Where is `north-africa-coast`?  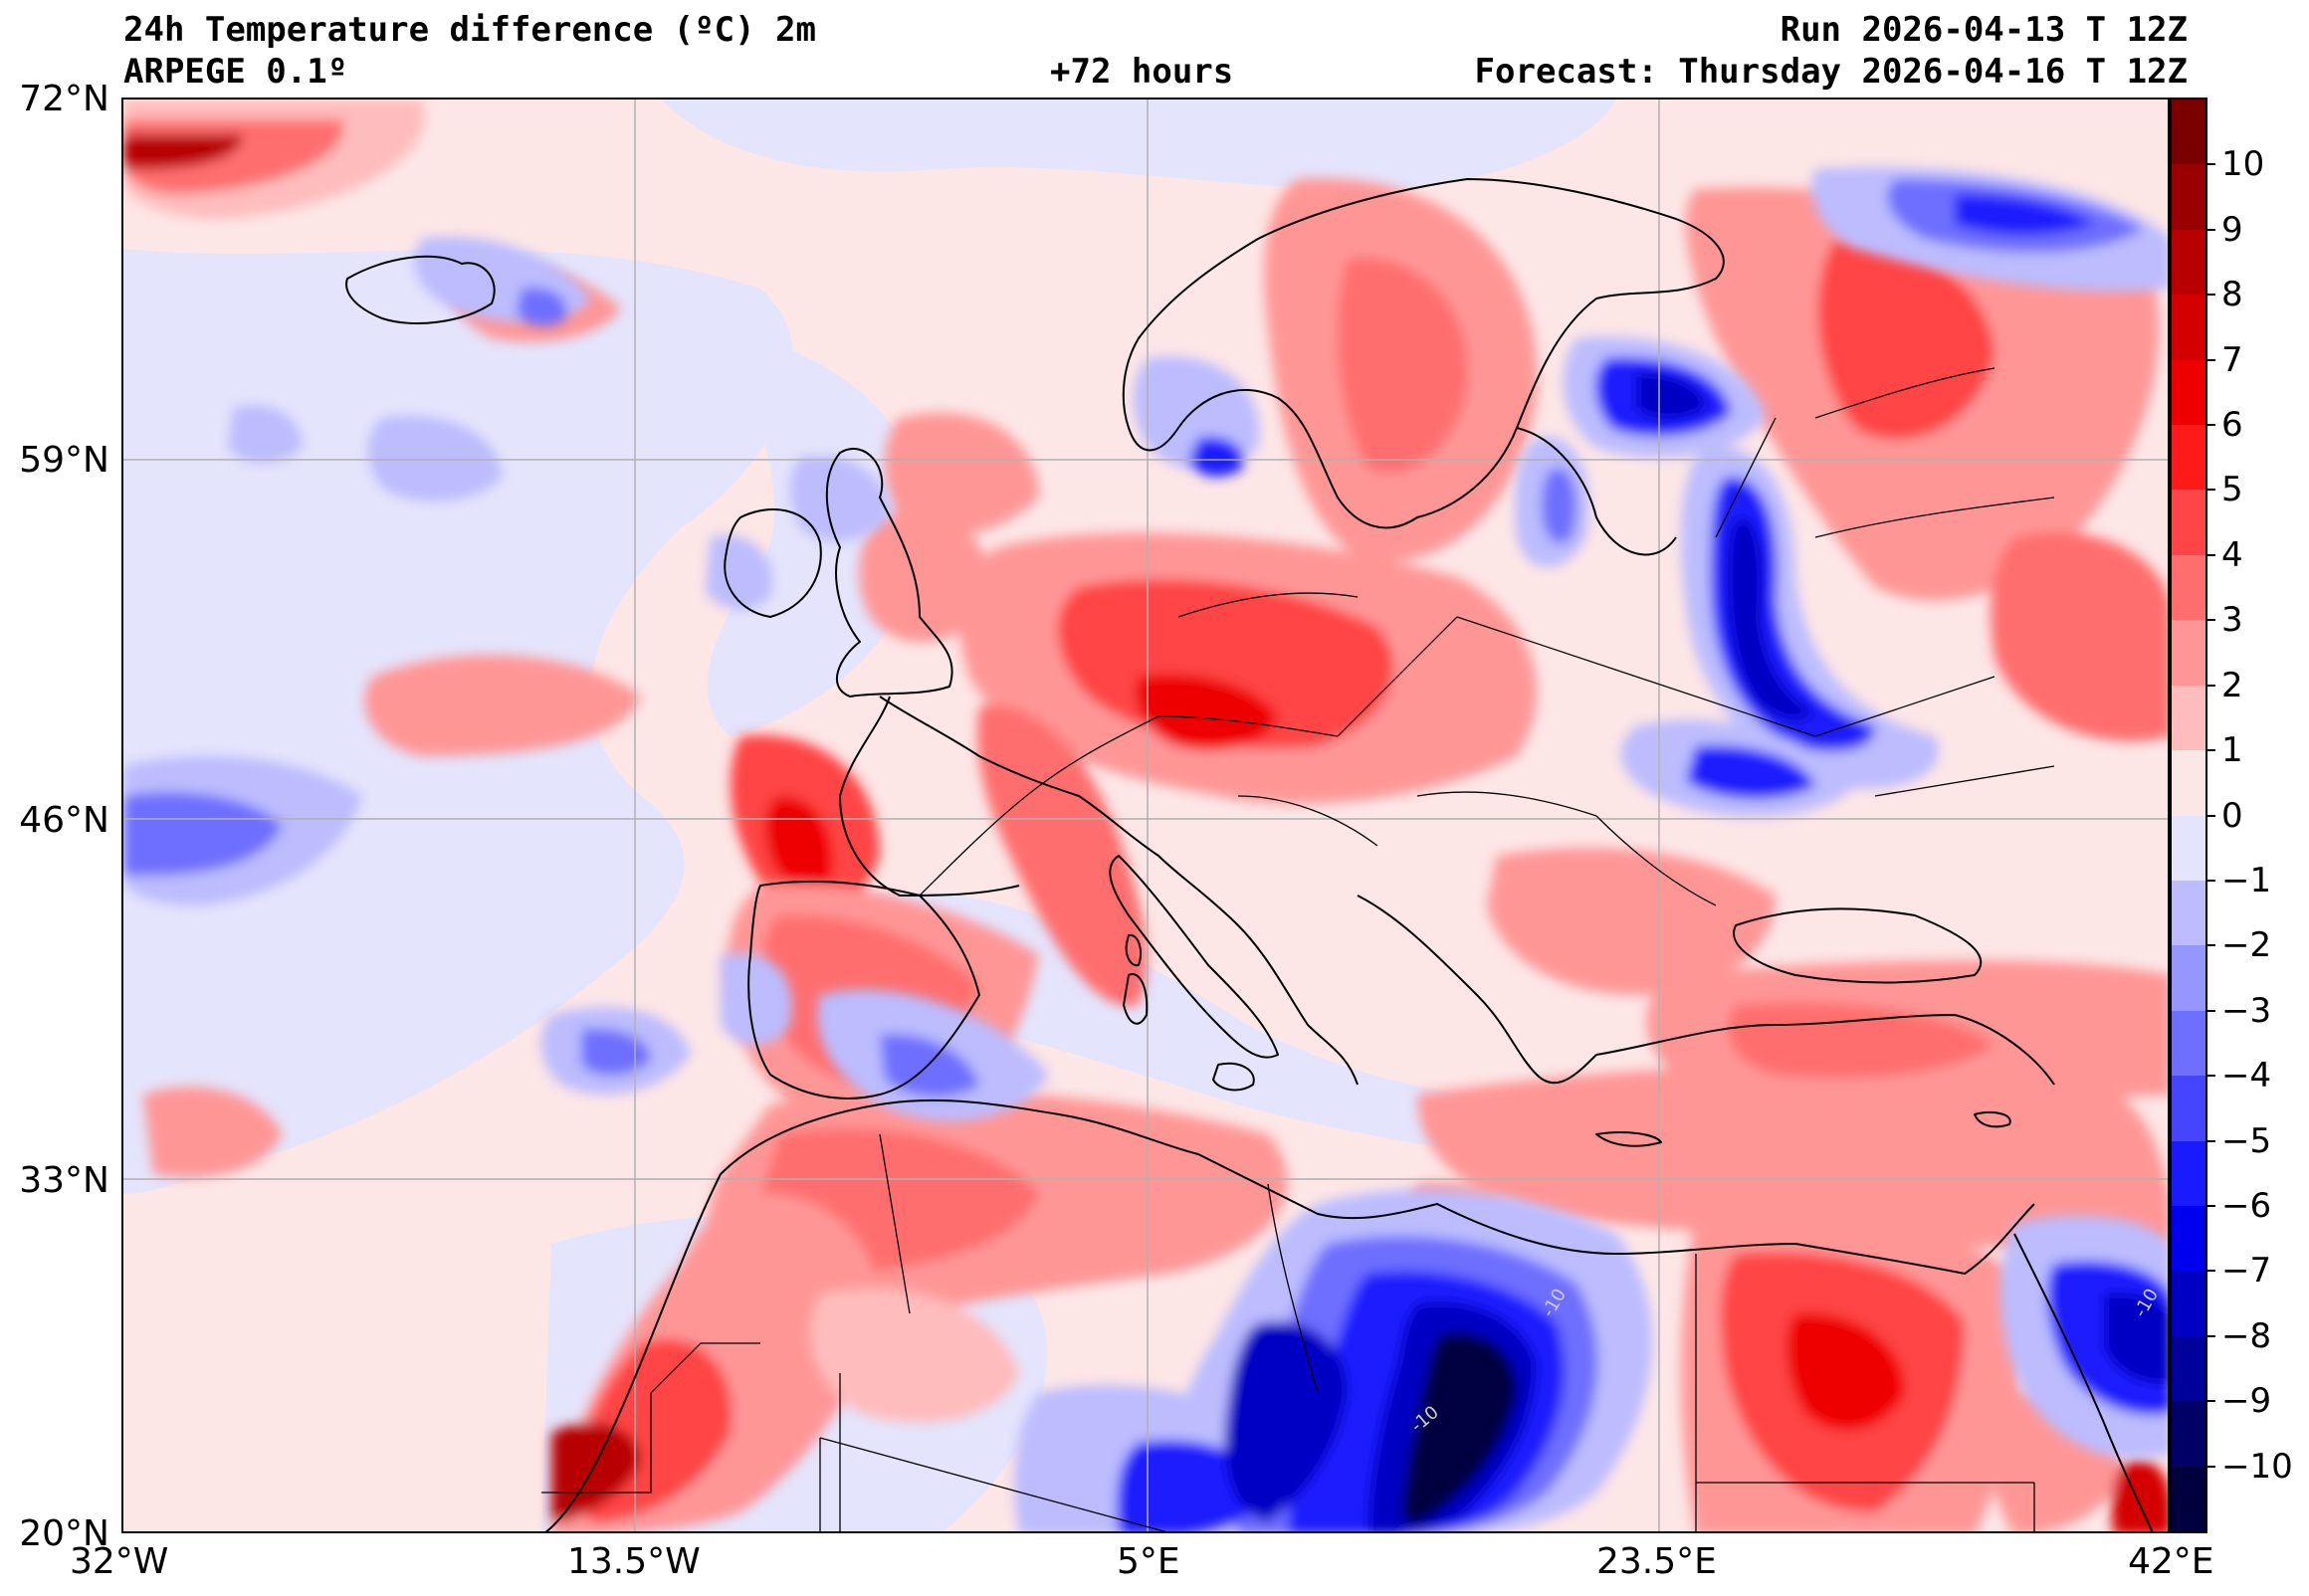
north-africa-coast is located at coordinates (1378, 1186).